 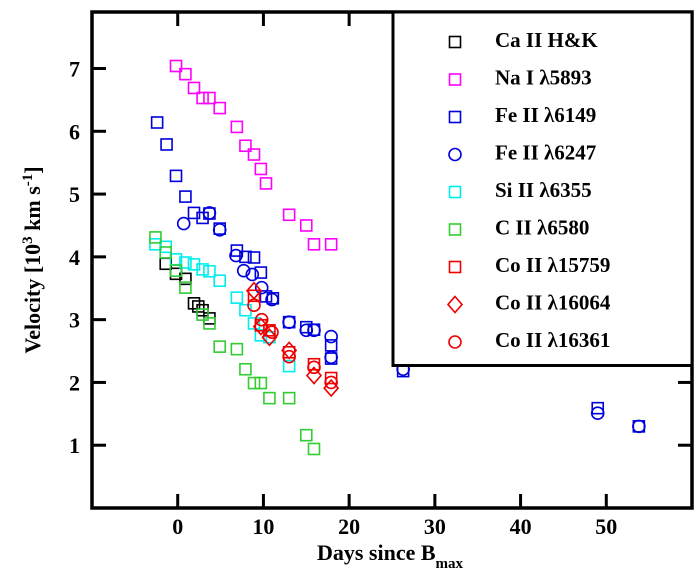 I want to click on y-axis-label: Velocity [103 km s-1], so click(x=32, y=259).